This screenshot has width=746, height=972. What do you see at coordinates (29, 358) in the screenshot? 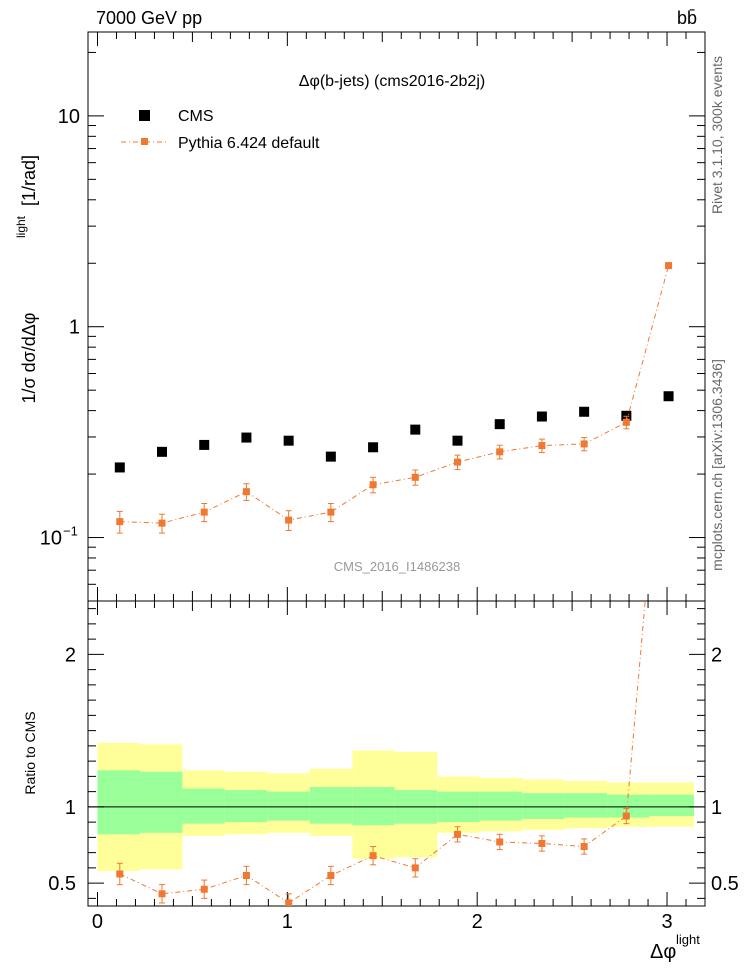
I see `main-y-axis-title-text: 1/σ dσ/dΔφ` at bounding box center [29, 358].